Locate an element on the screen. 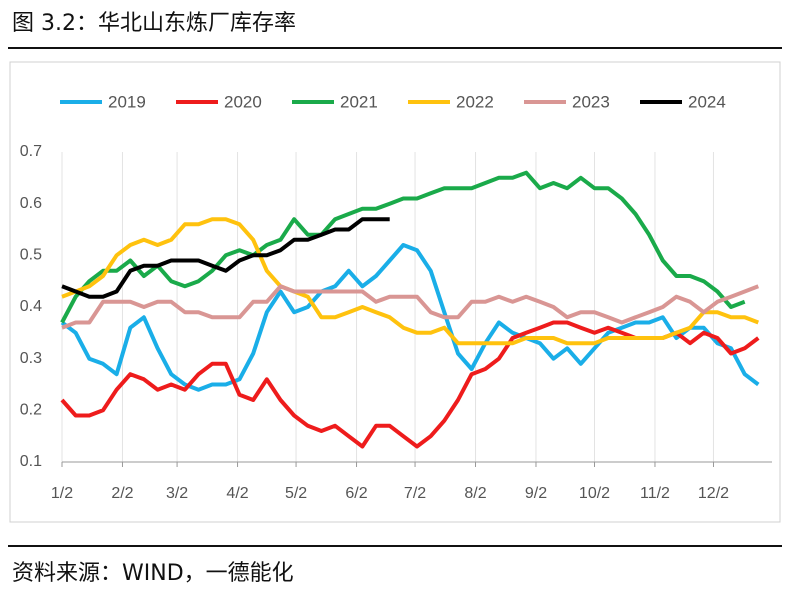 The height and width of the screenshot is (604, 807). source: 资料来源：WIND，一德能化 is located at coordinates (153, 573).